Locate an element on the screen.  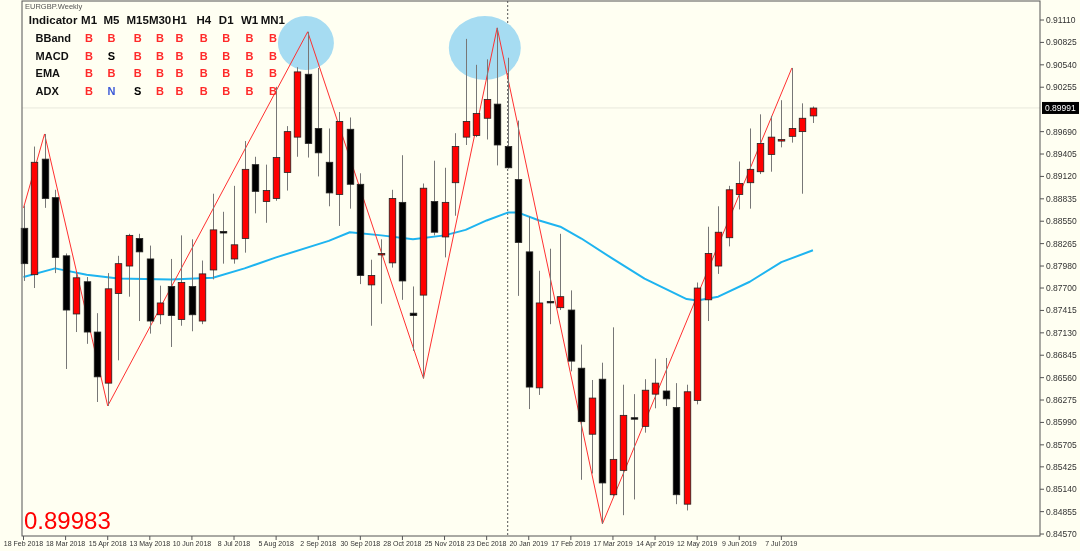
annotation: ADX is located at coordinates (47, 90).